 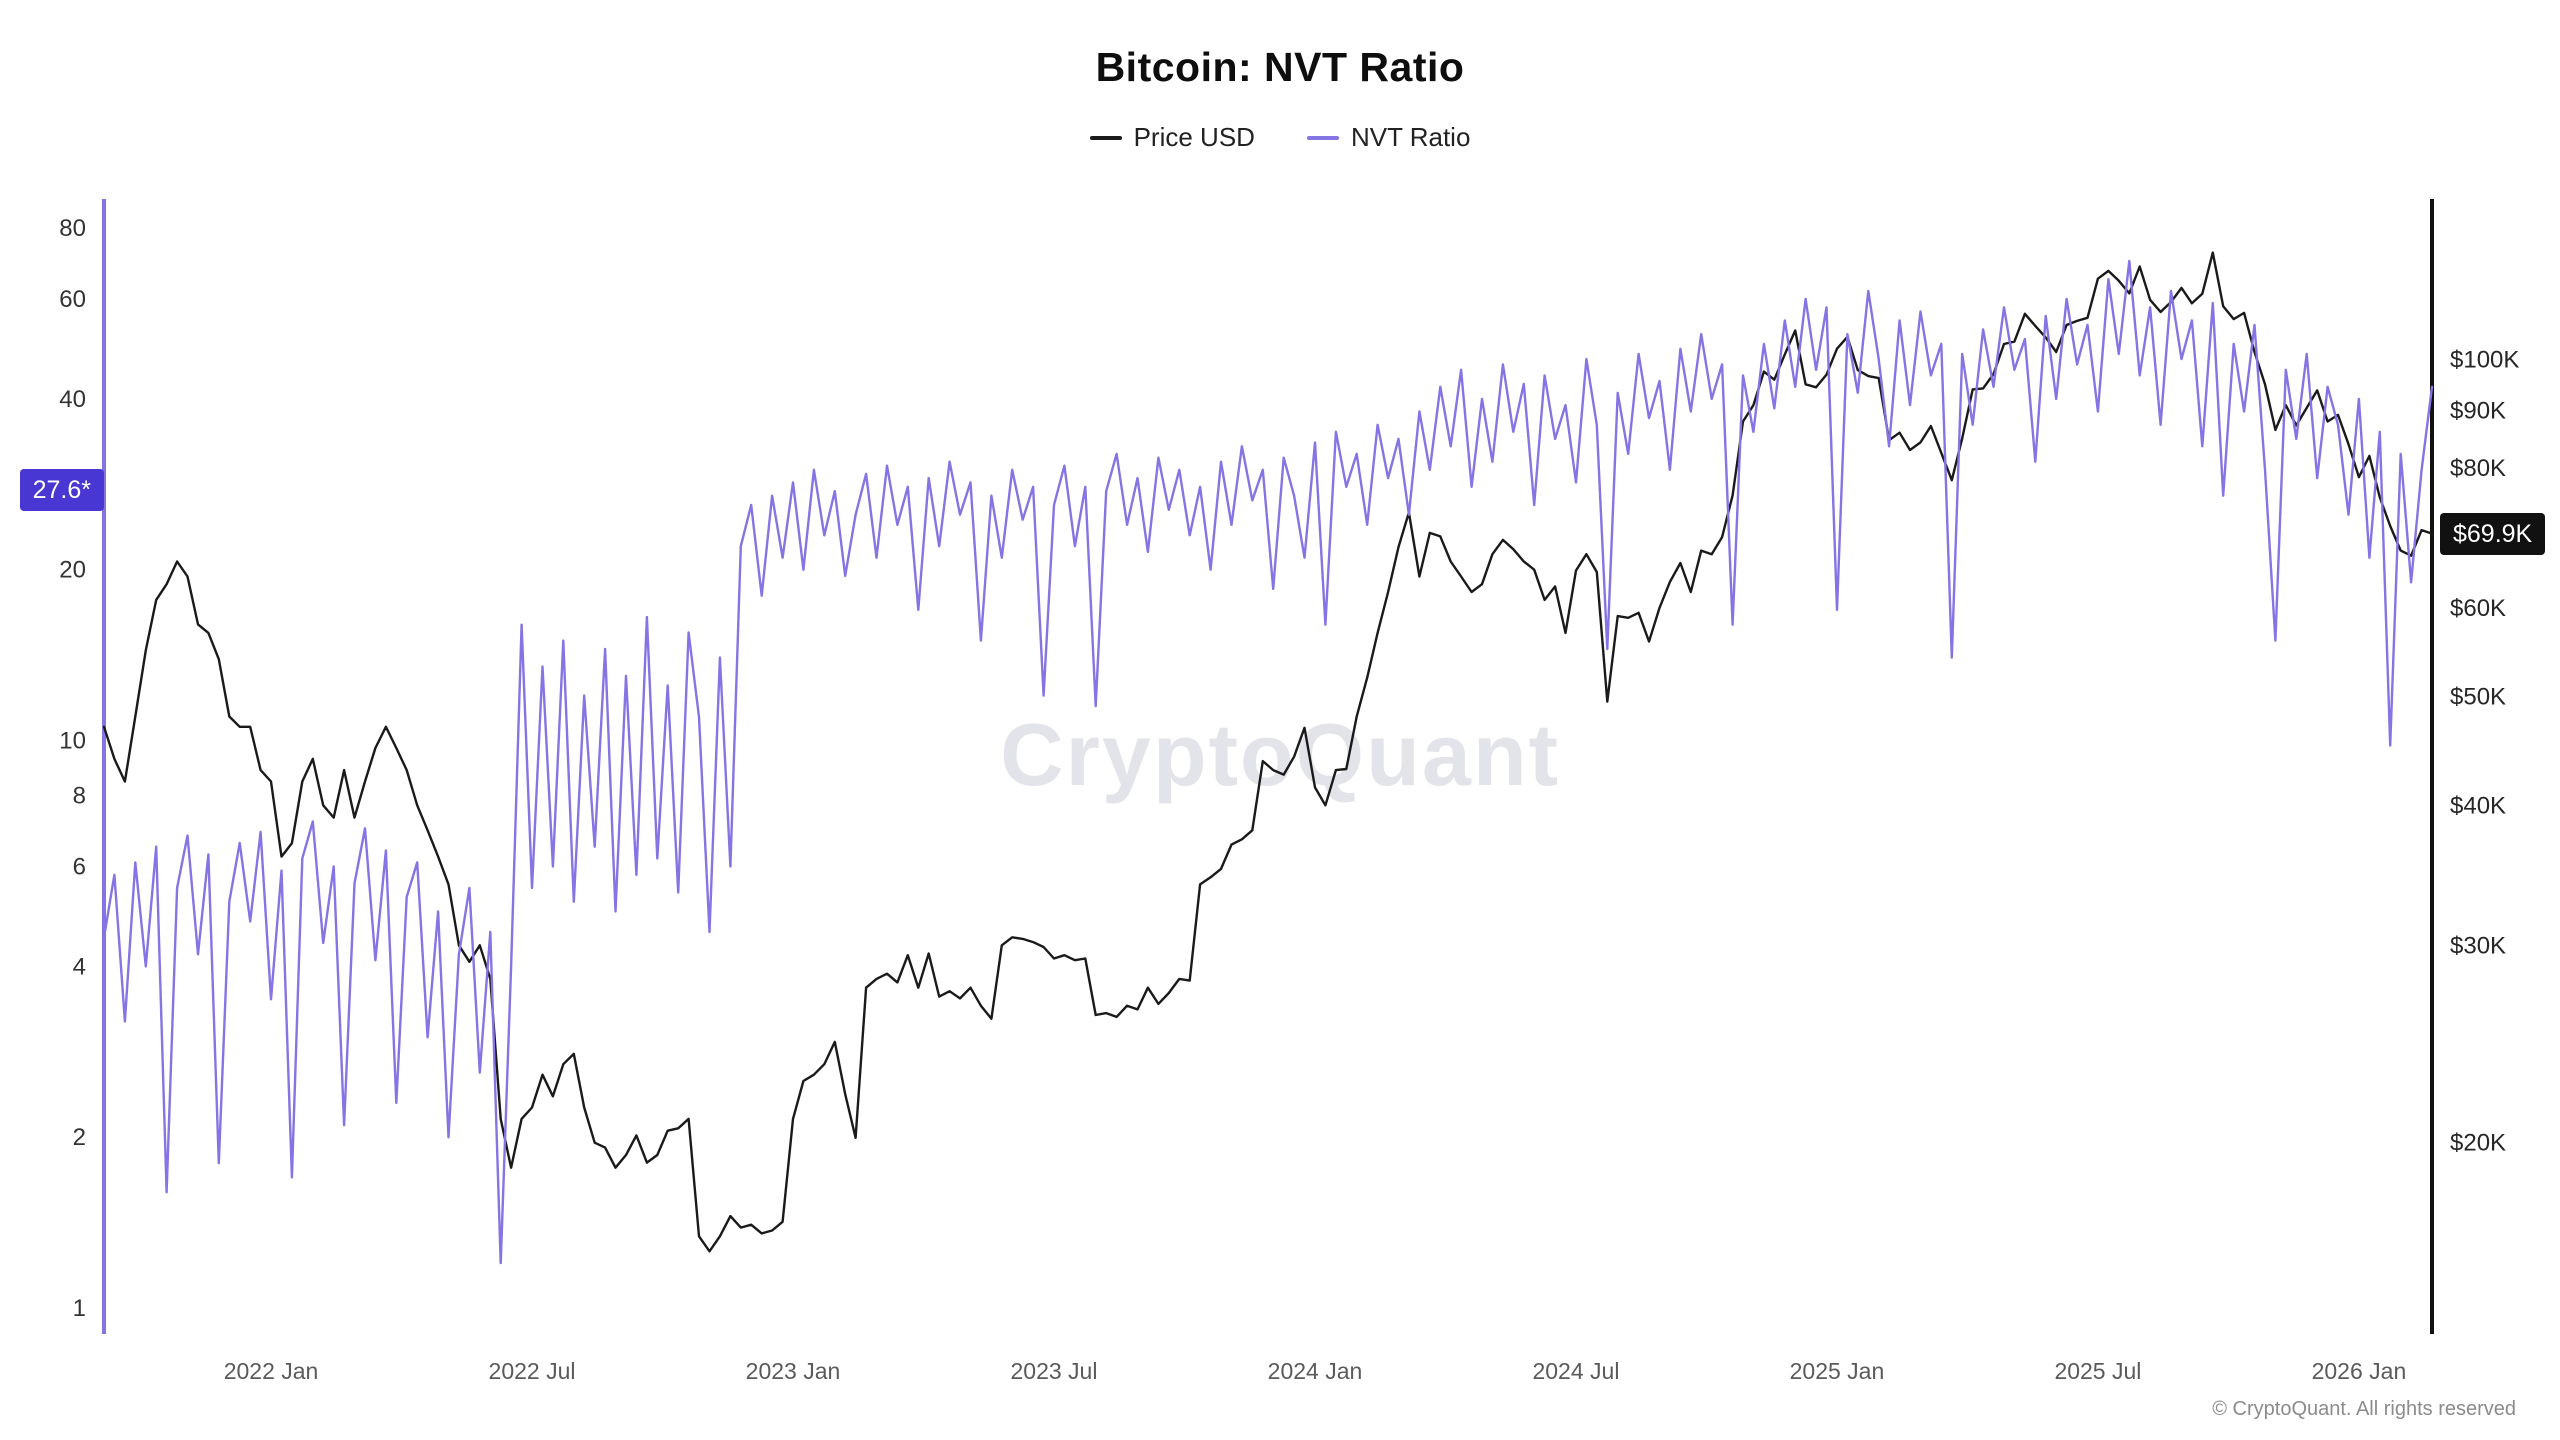 I want to click on legend-nvt-ratio-label: NVT Ratio, so click(x=1410, y=137).